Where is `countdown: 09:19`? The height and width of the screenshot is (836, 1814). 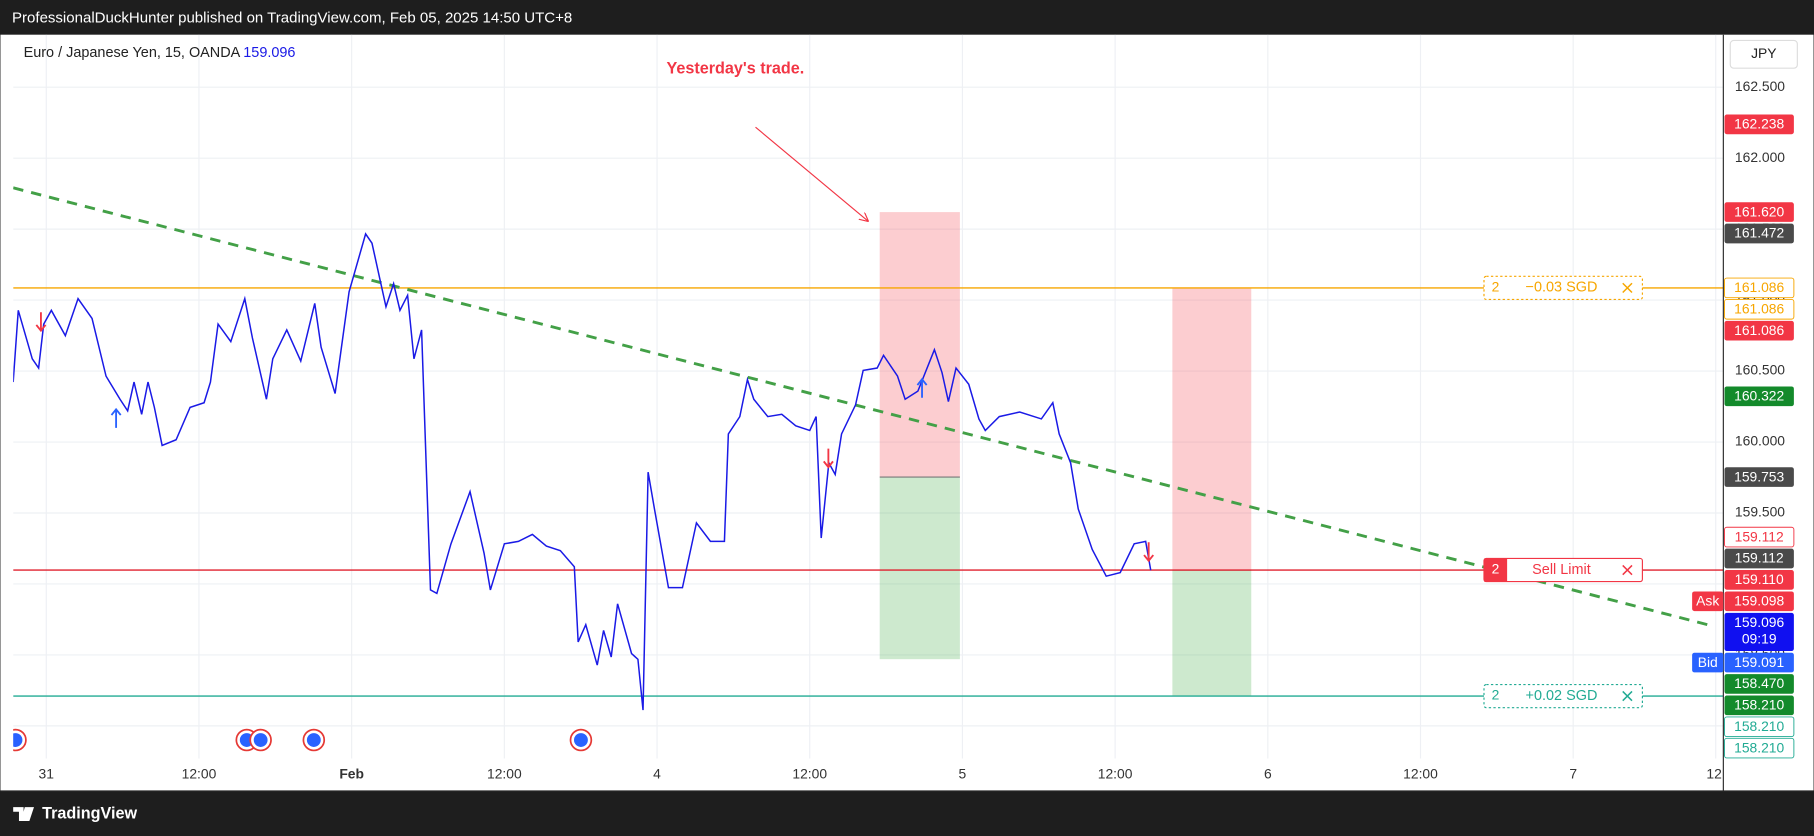
countdown: 09:19 is located at coordinates (1759, 639).